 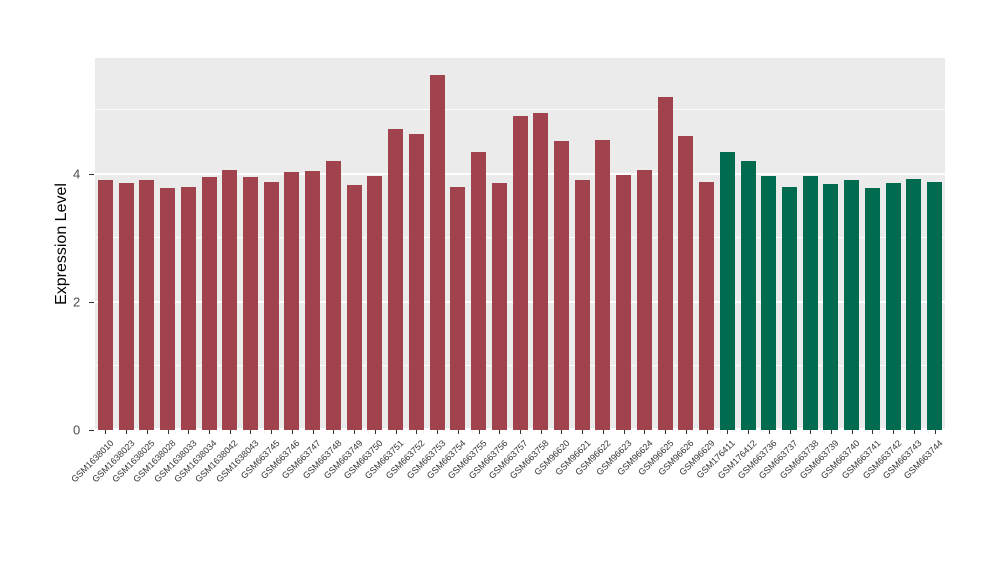 I want to click on x-axis-label-text: GSM663757, so click(x=509, y=459).